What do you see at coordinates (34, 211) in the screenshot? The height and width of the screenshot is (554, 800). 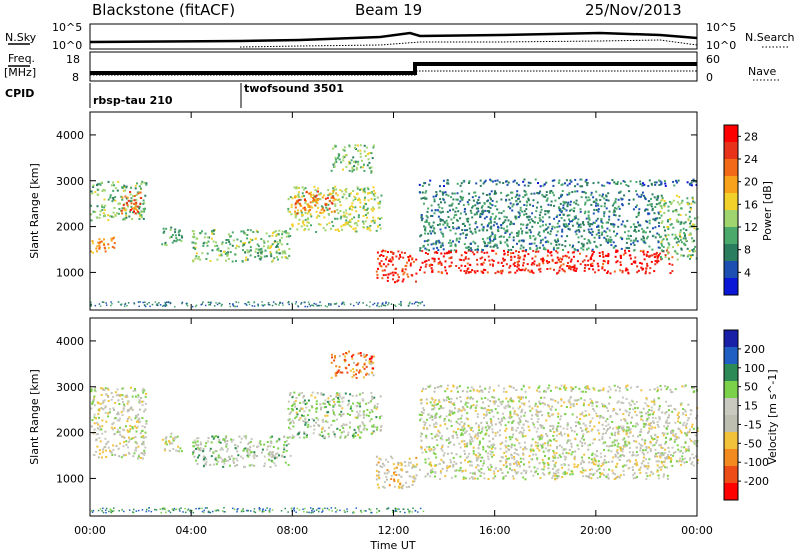 I see `power-ylabel: Slant Range [km]` at bounding box center [34, 211].